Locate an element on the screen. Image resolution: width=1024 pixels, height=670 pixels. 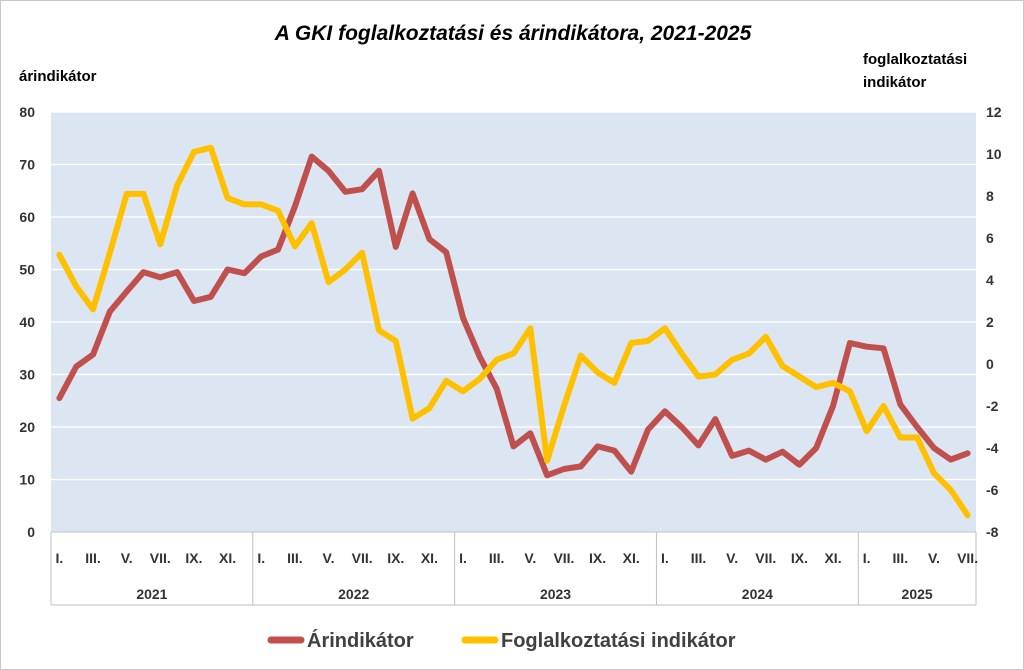
year-label: 2025 is located at coordinates (917, 594).